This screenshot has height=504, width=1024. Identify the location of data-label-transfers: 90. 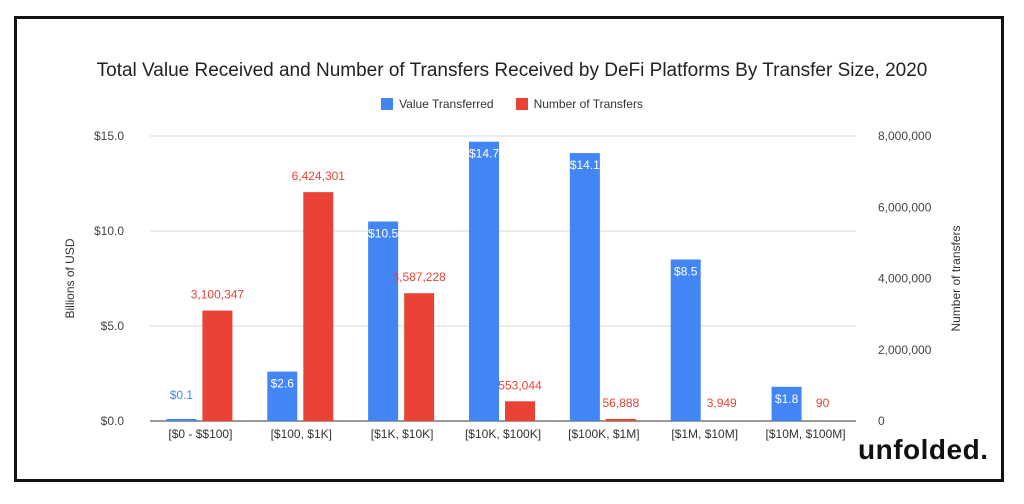
(823, 403).